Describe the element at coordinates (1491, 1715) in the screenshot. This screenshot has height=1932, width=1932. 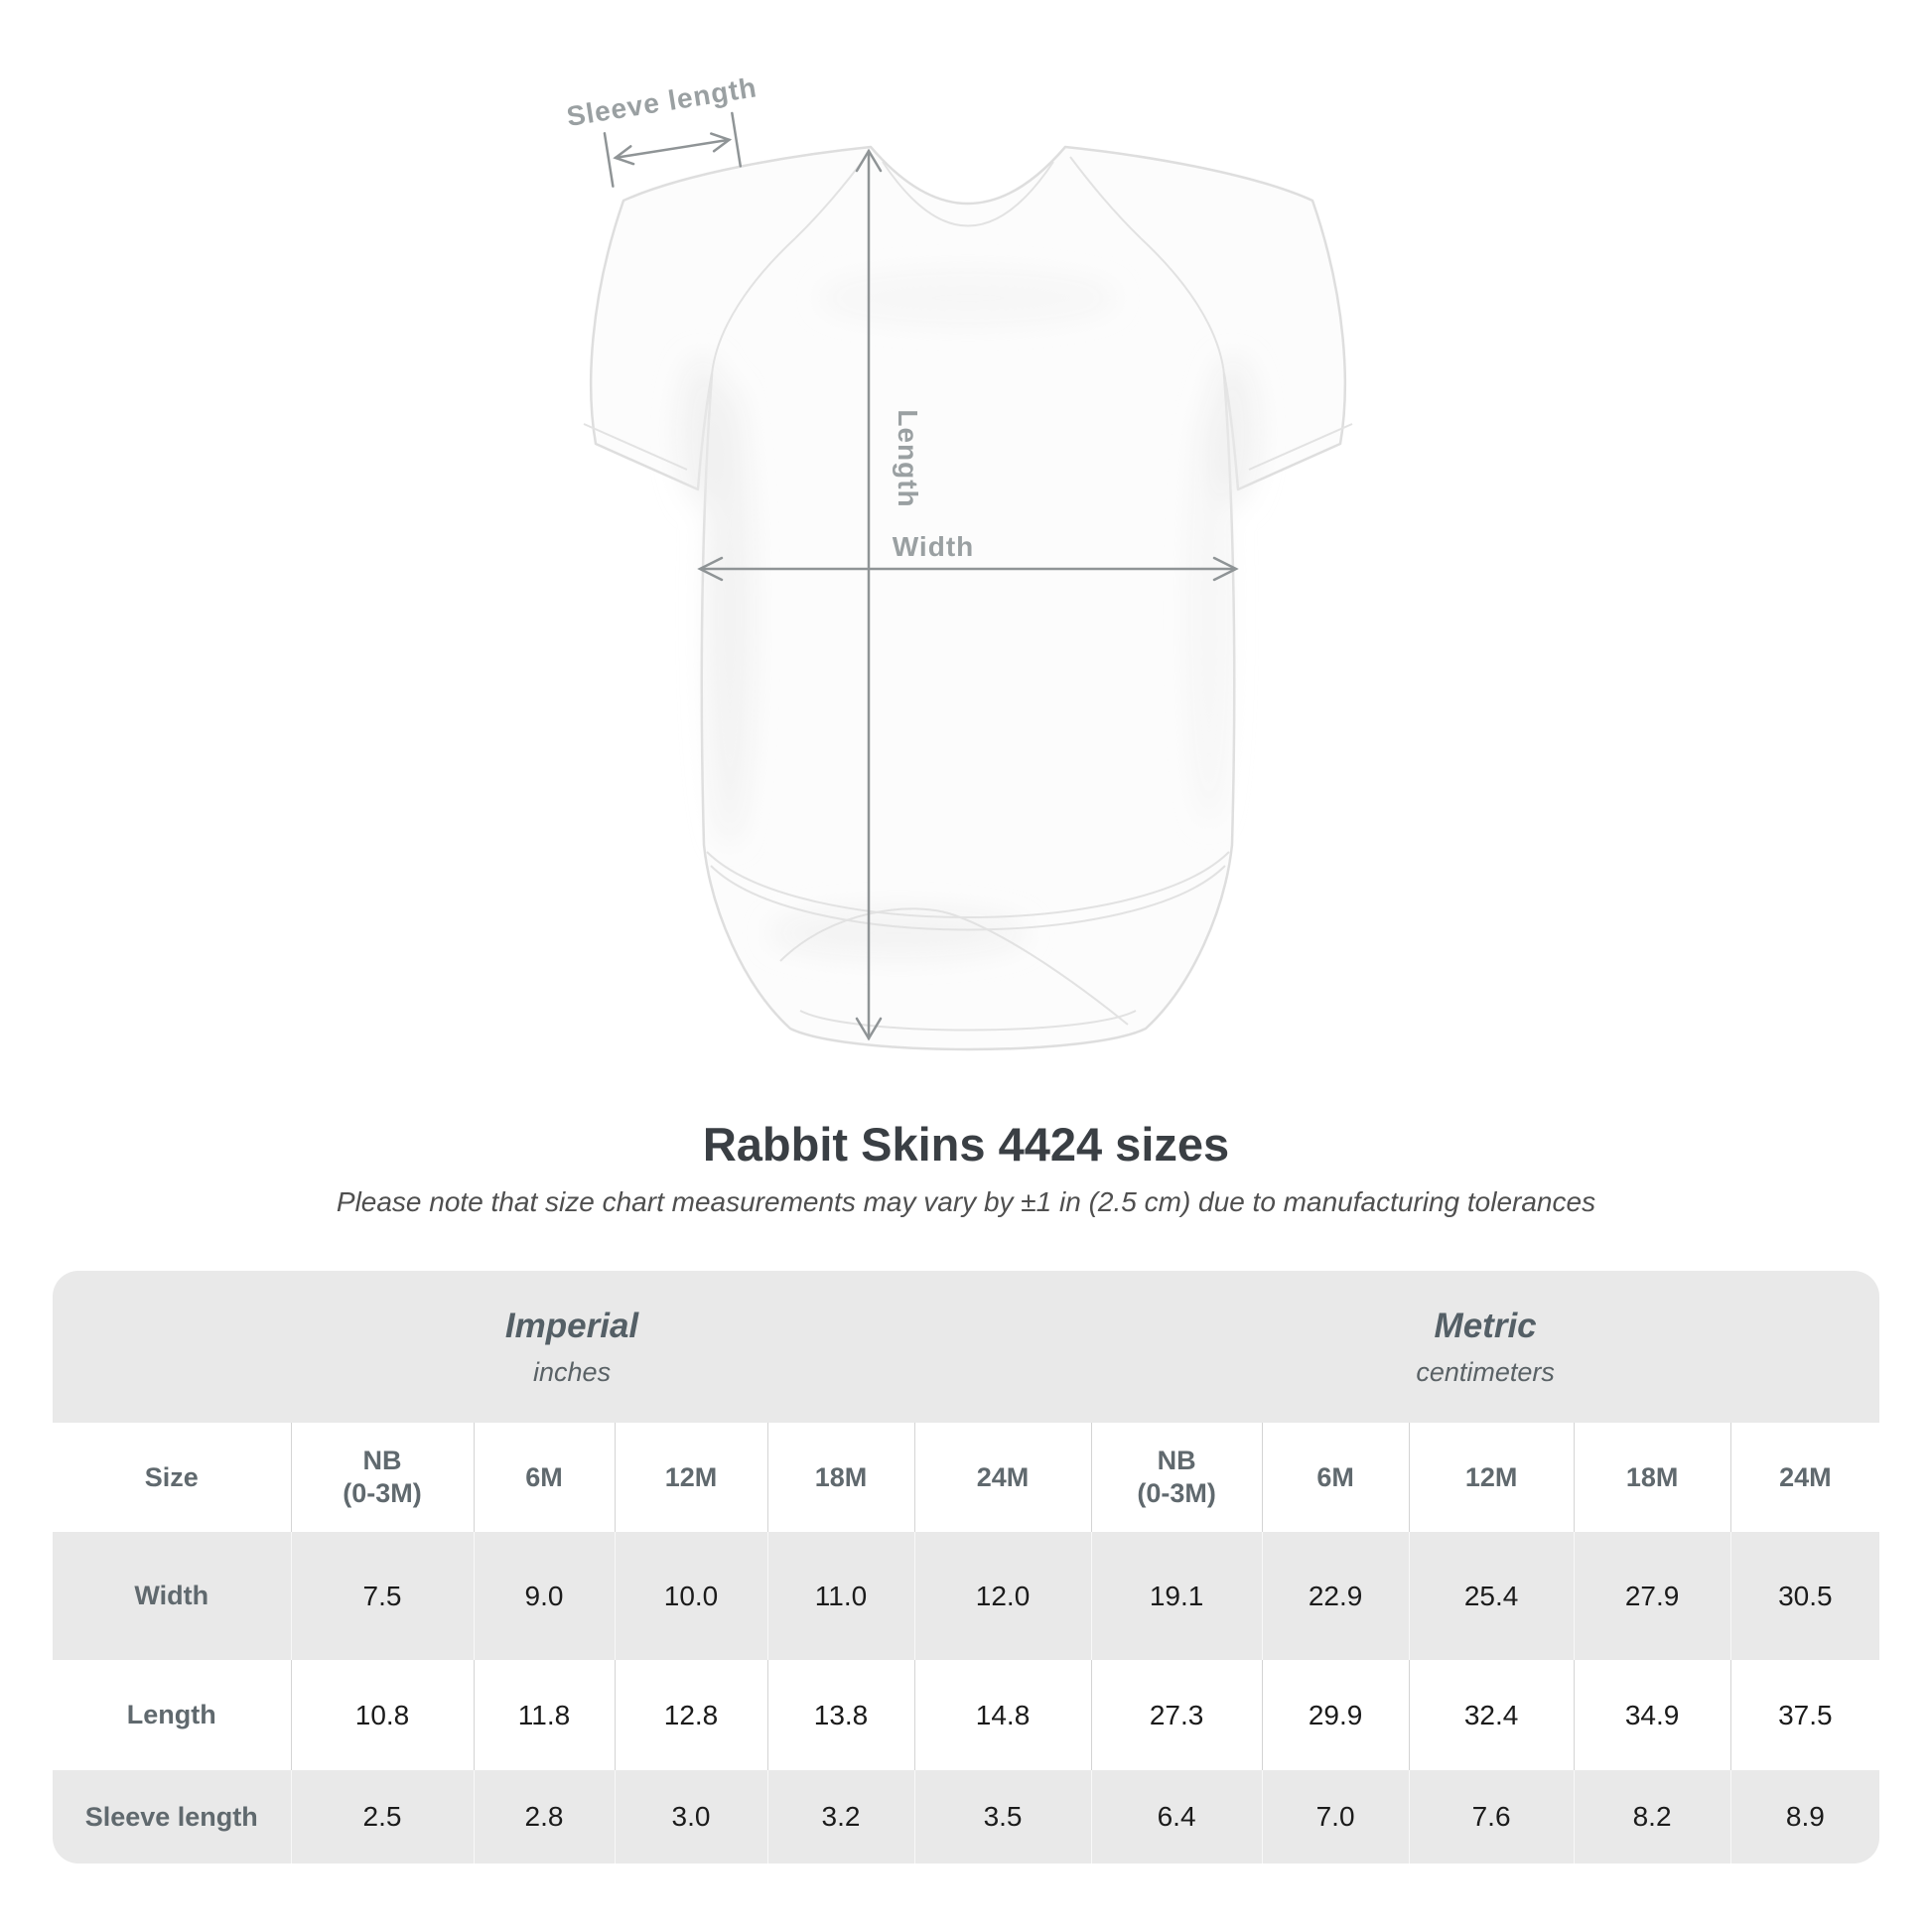
I see `value-cell: 32.4` at that location.